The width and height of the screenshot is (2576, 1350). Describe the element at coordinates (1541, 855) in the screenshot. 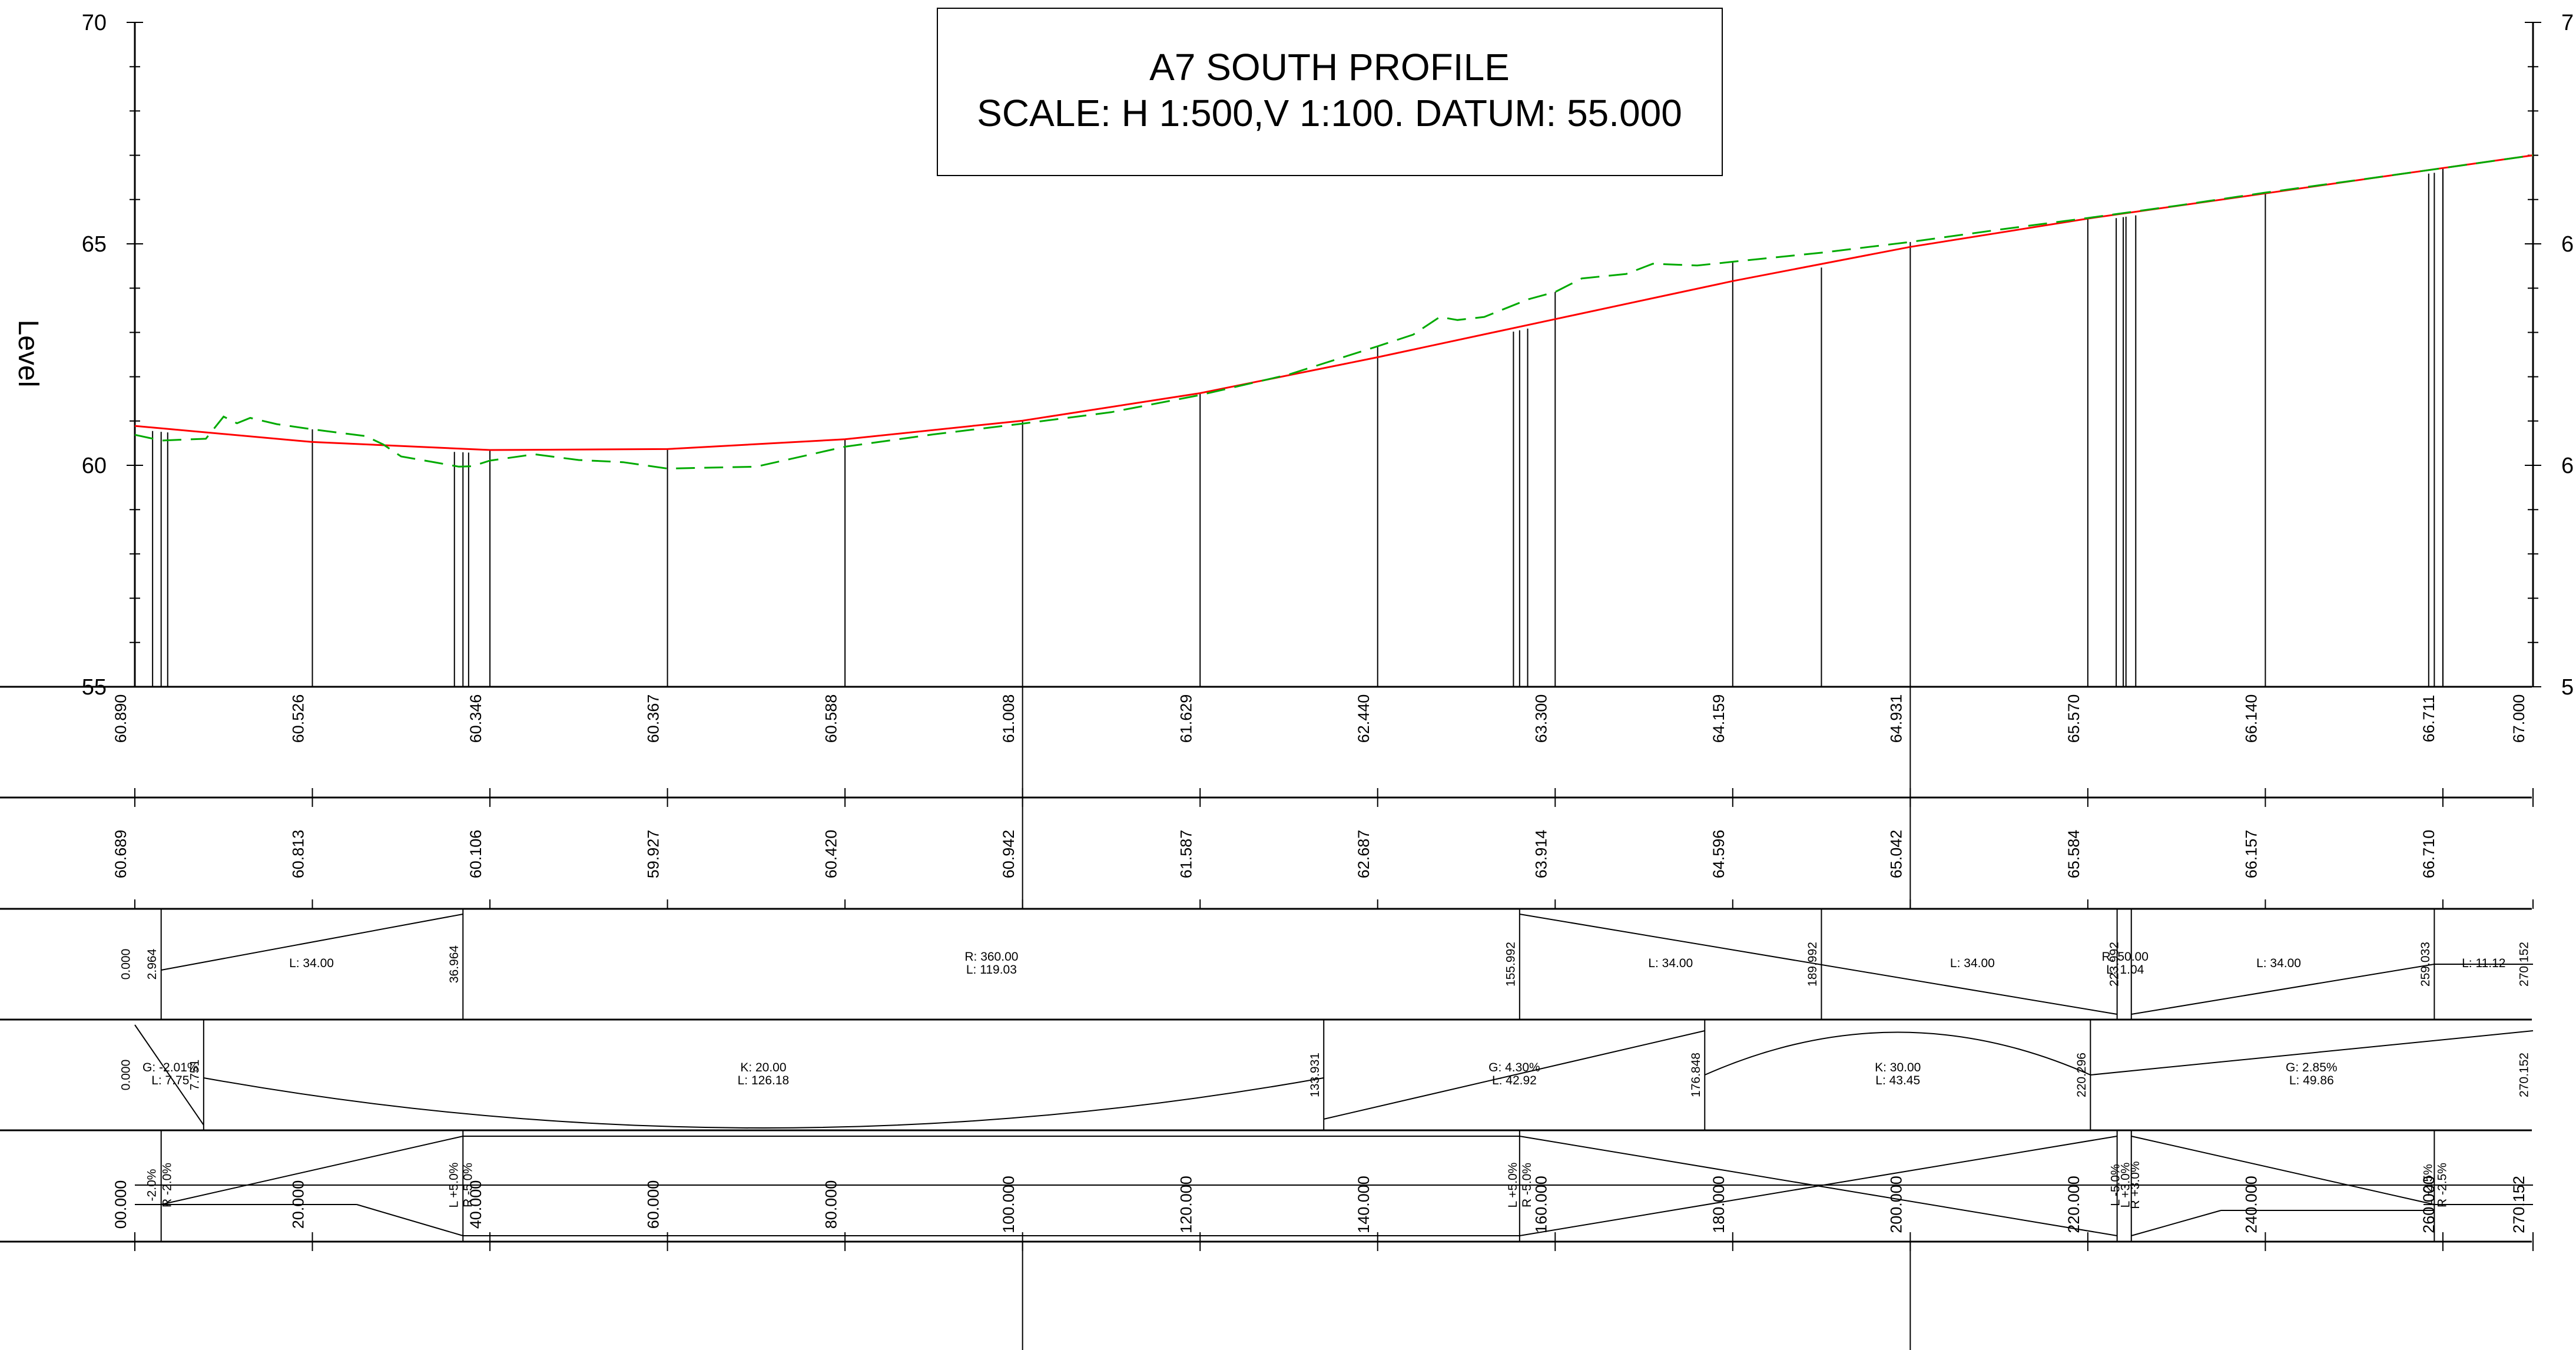

I see `existing-level-label: 63.914` at that location.